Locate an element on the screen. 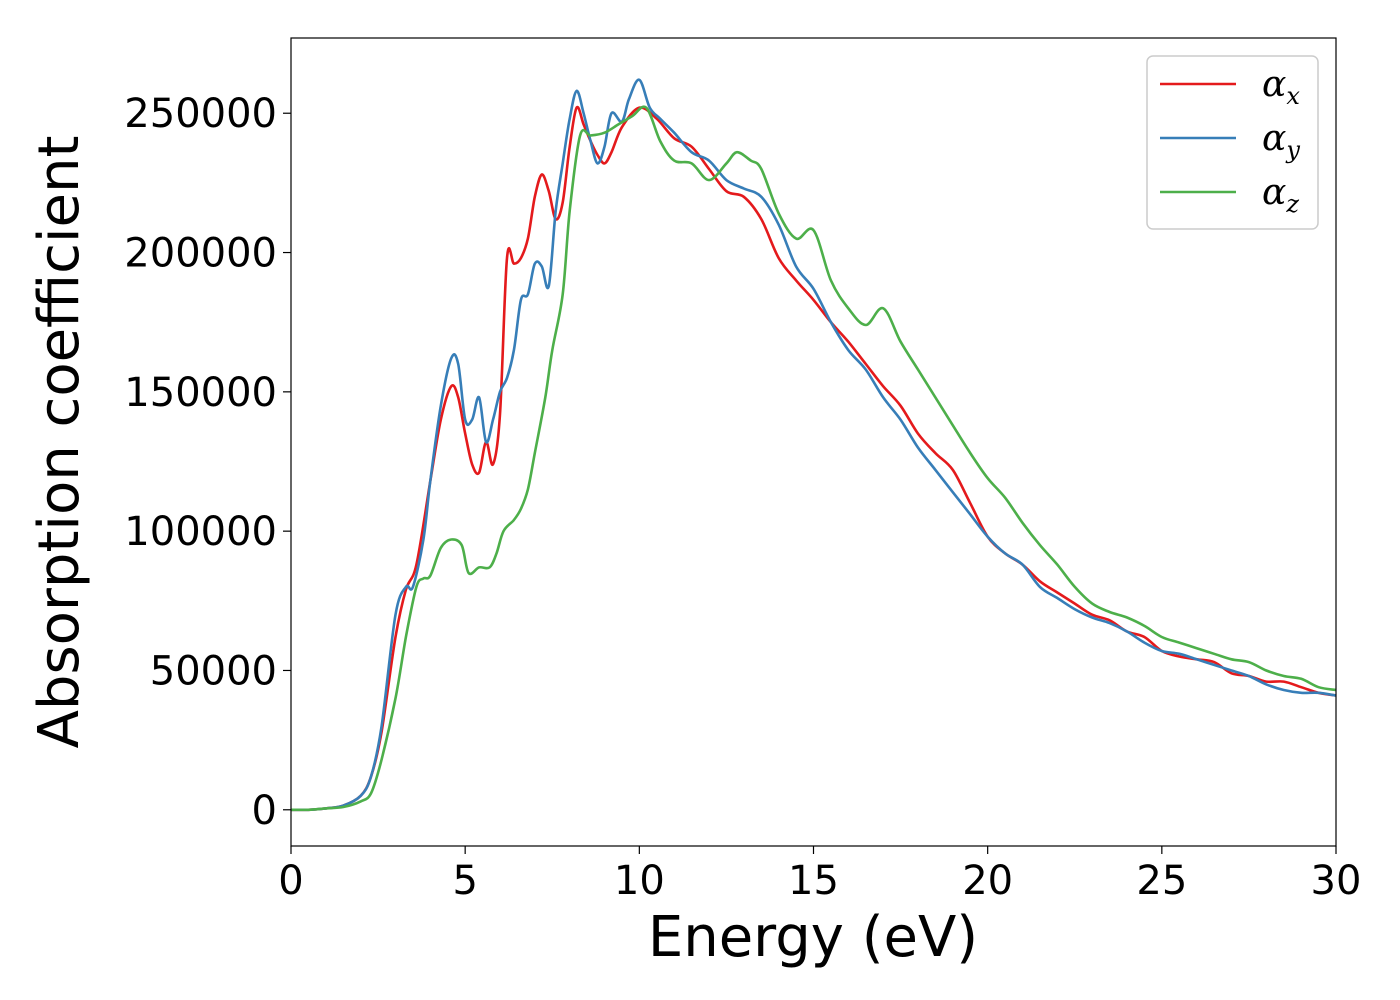  x-axis-ticks: 0 5 10 15 20 25 30 is located at coordinates (819, 875).